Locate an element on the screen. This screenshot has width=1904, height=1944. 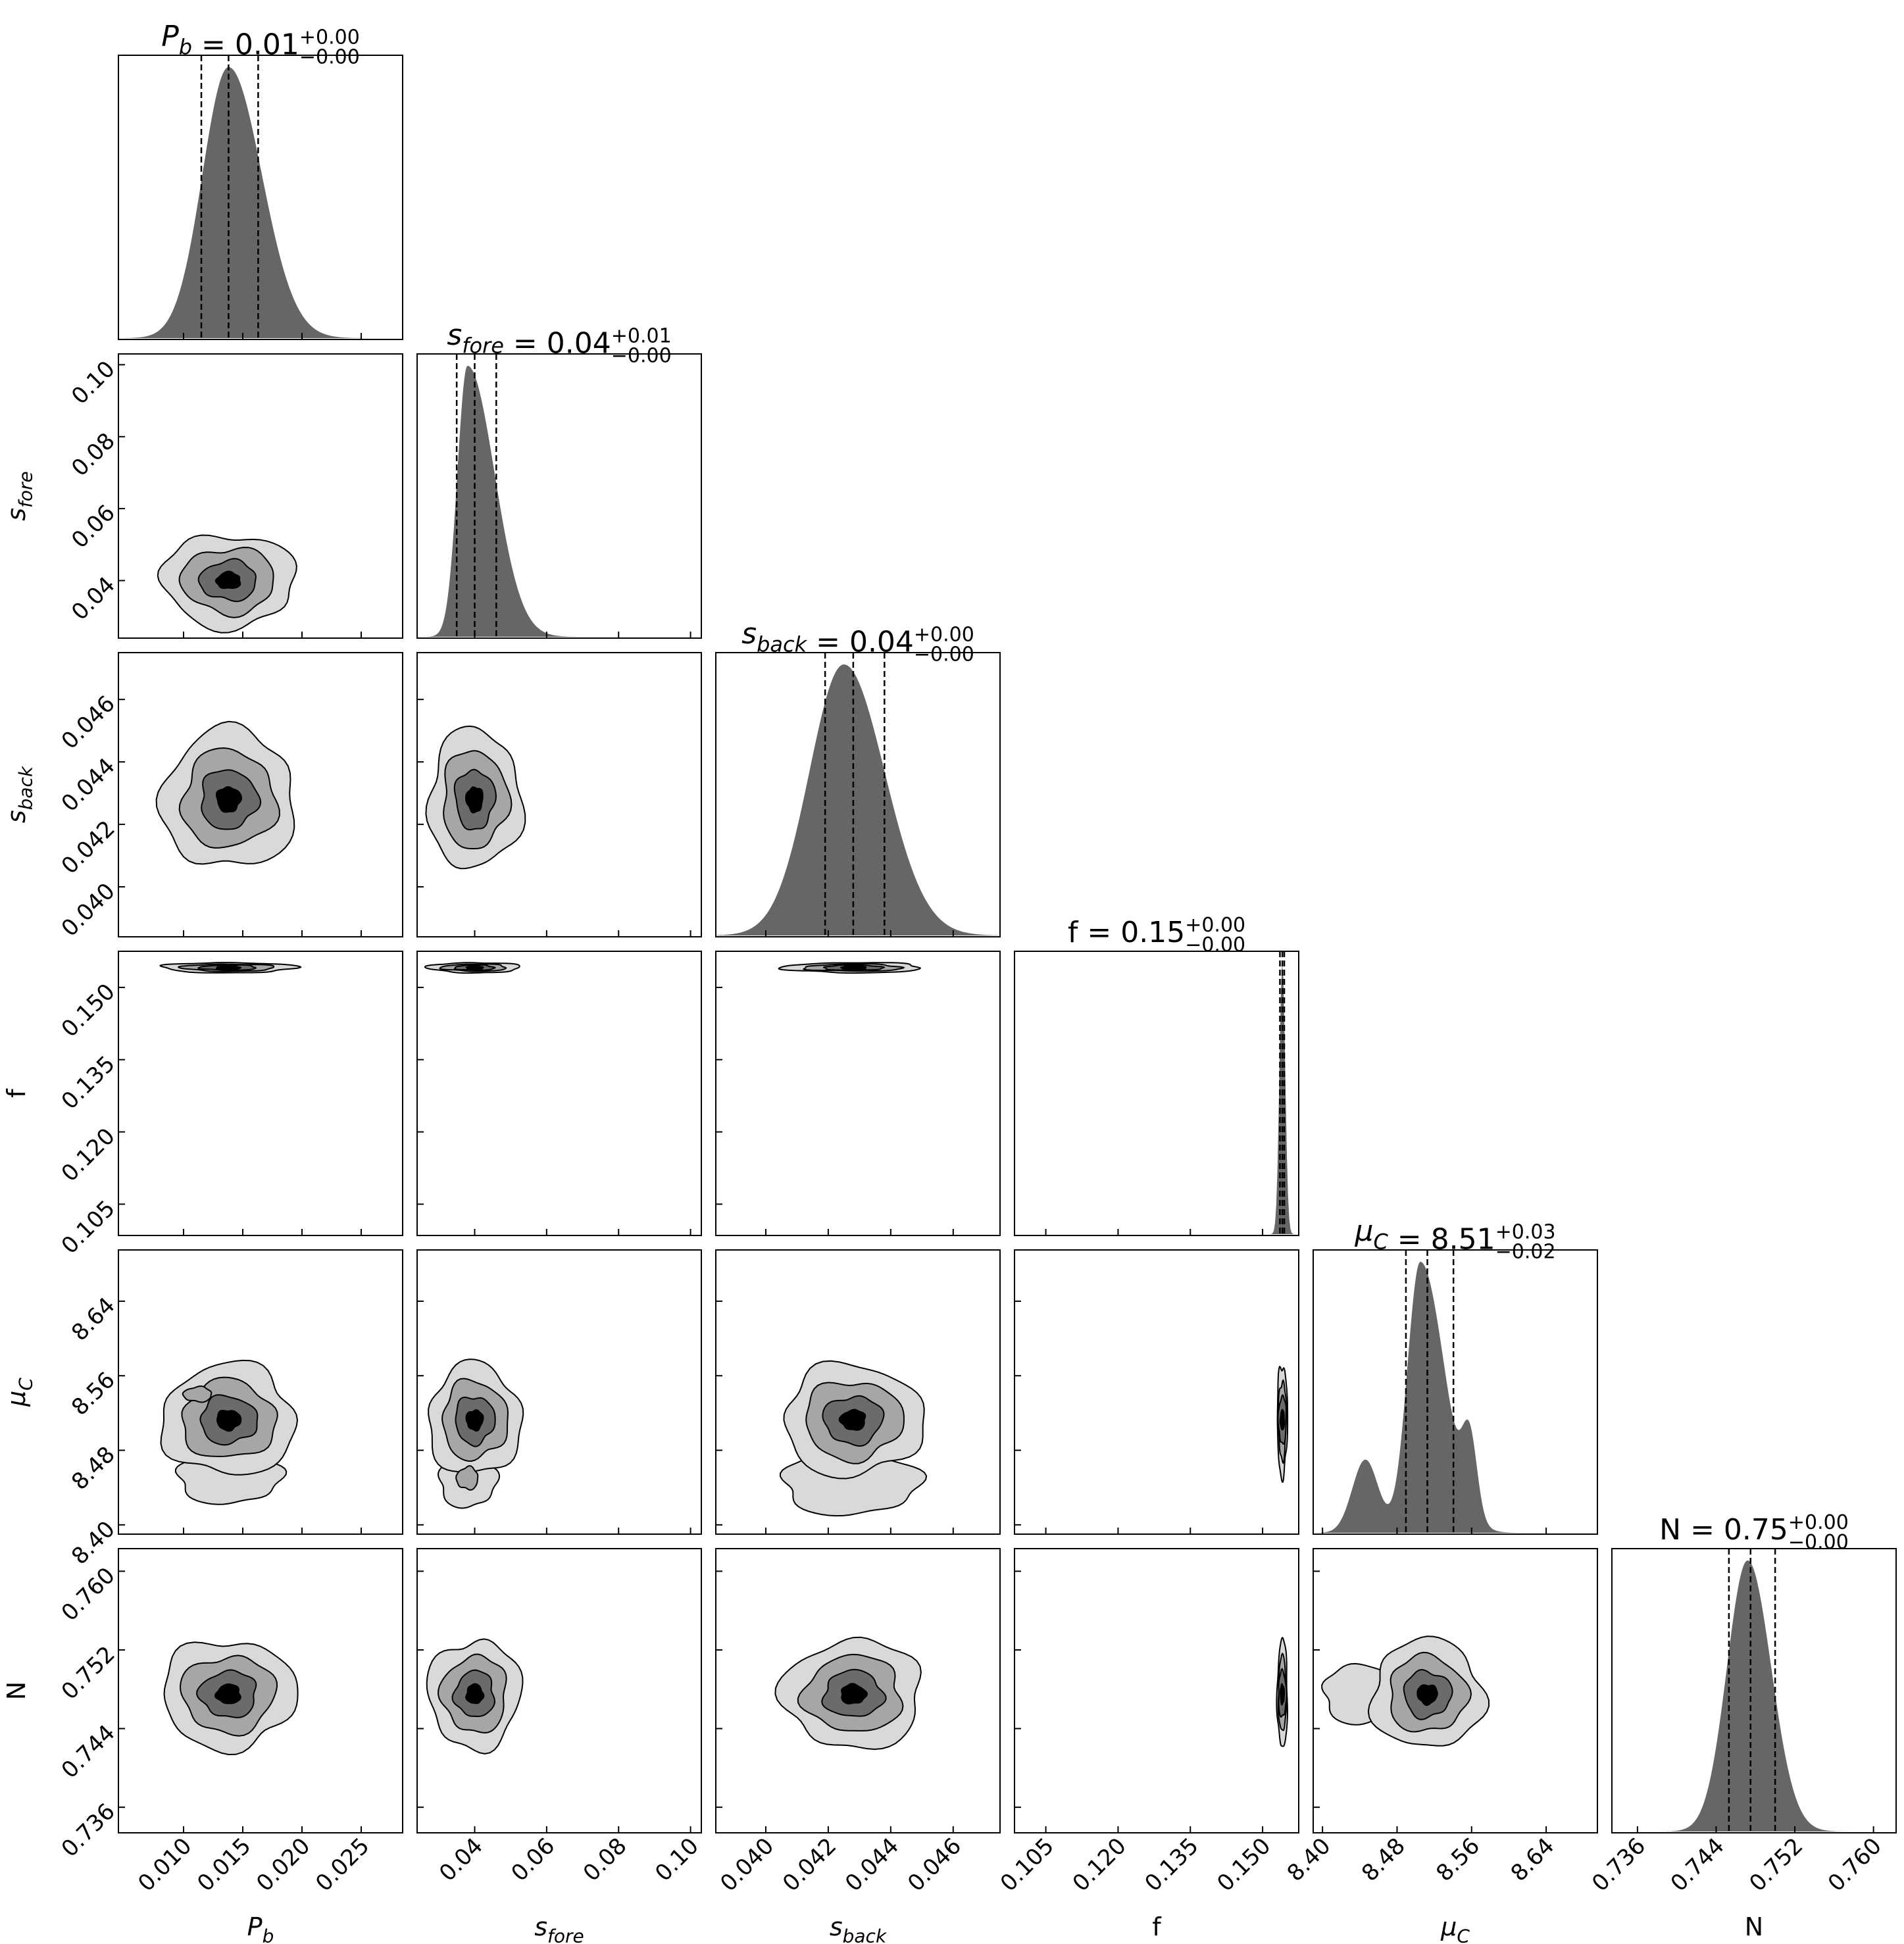
contour-f-vs-sfore is located at coordinates (559, 1093).